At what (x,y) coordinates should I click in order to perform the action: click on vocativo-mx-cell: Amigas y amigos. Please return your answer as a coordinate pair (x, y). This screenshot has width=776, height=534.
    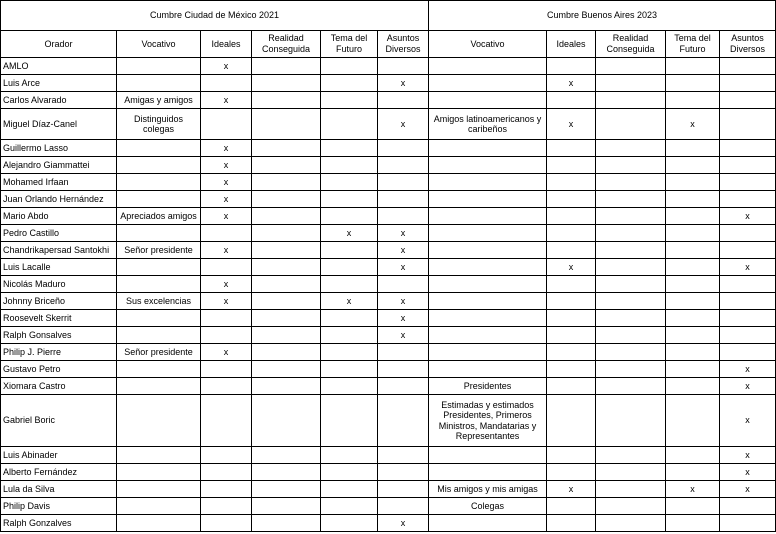
    Looking at the image, I should click on (158, 100).